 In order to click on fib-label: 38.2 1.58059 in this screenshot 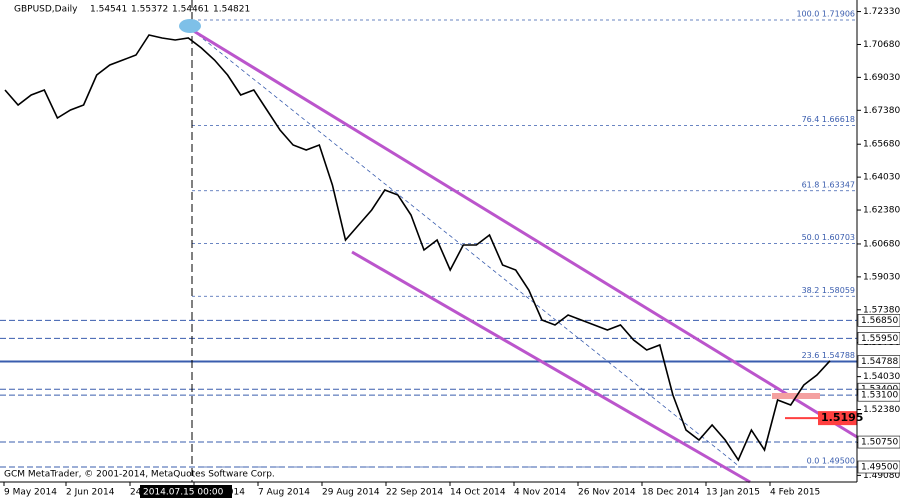, I will do `click(828, 290)`.